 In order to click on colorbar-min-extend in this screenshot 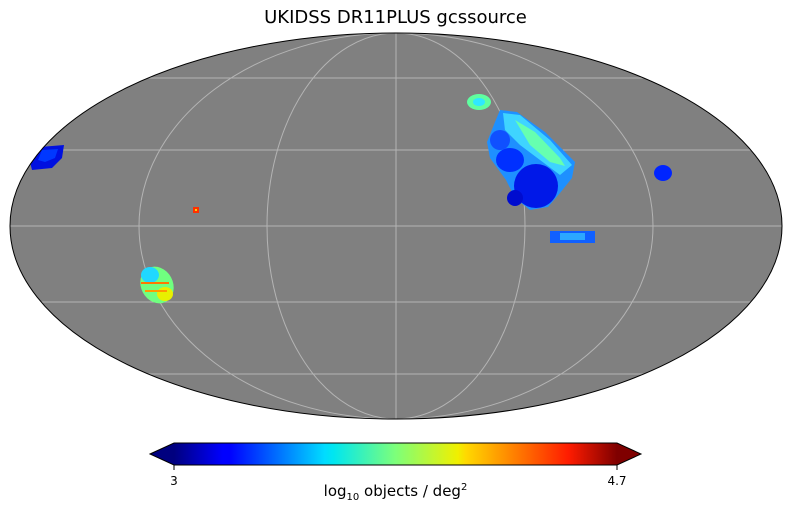, I will do `click(162, 454)`.